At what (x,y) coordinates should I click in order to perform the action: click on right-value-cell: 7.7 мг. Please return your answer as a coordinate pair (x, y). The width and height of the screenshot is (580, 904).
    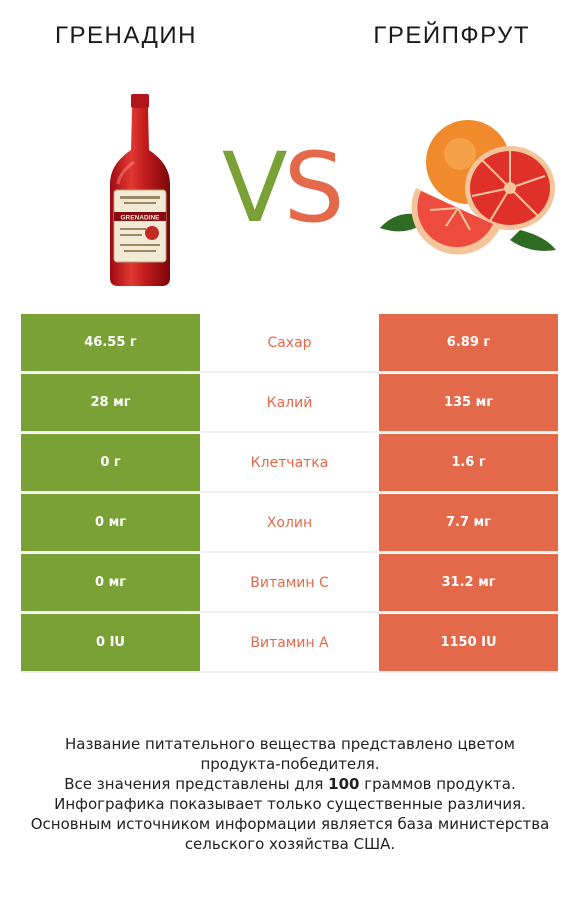
    Looking at the image, I should click on (468, 522).